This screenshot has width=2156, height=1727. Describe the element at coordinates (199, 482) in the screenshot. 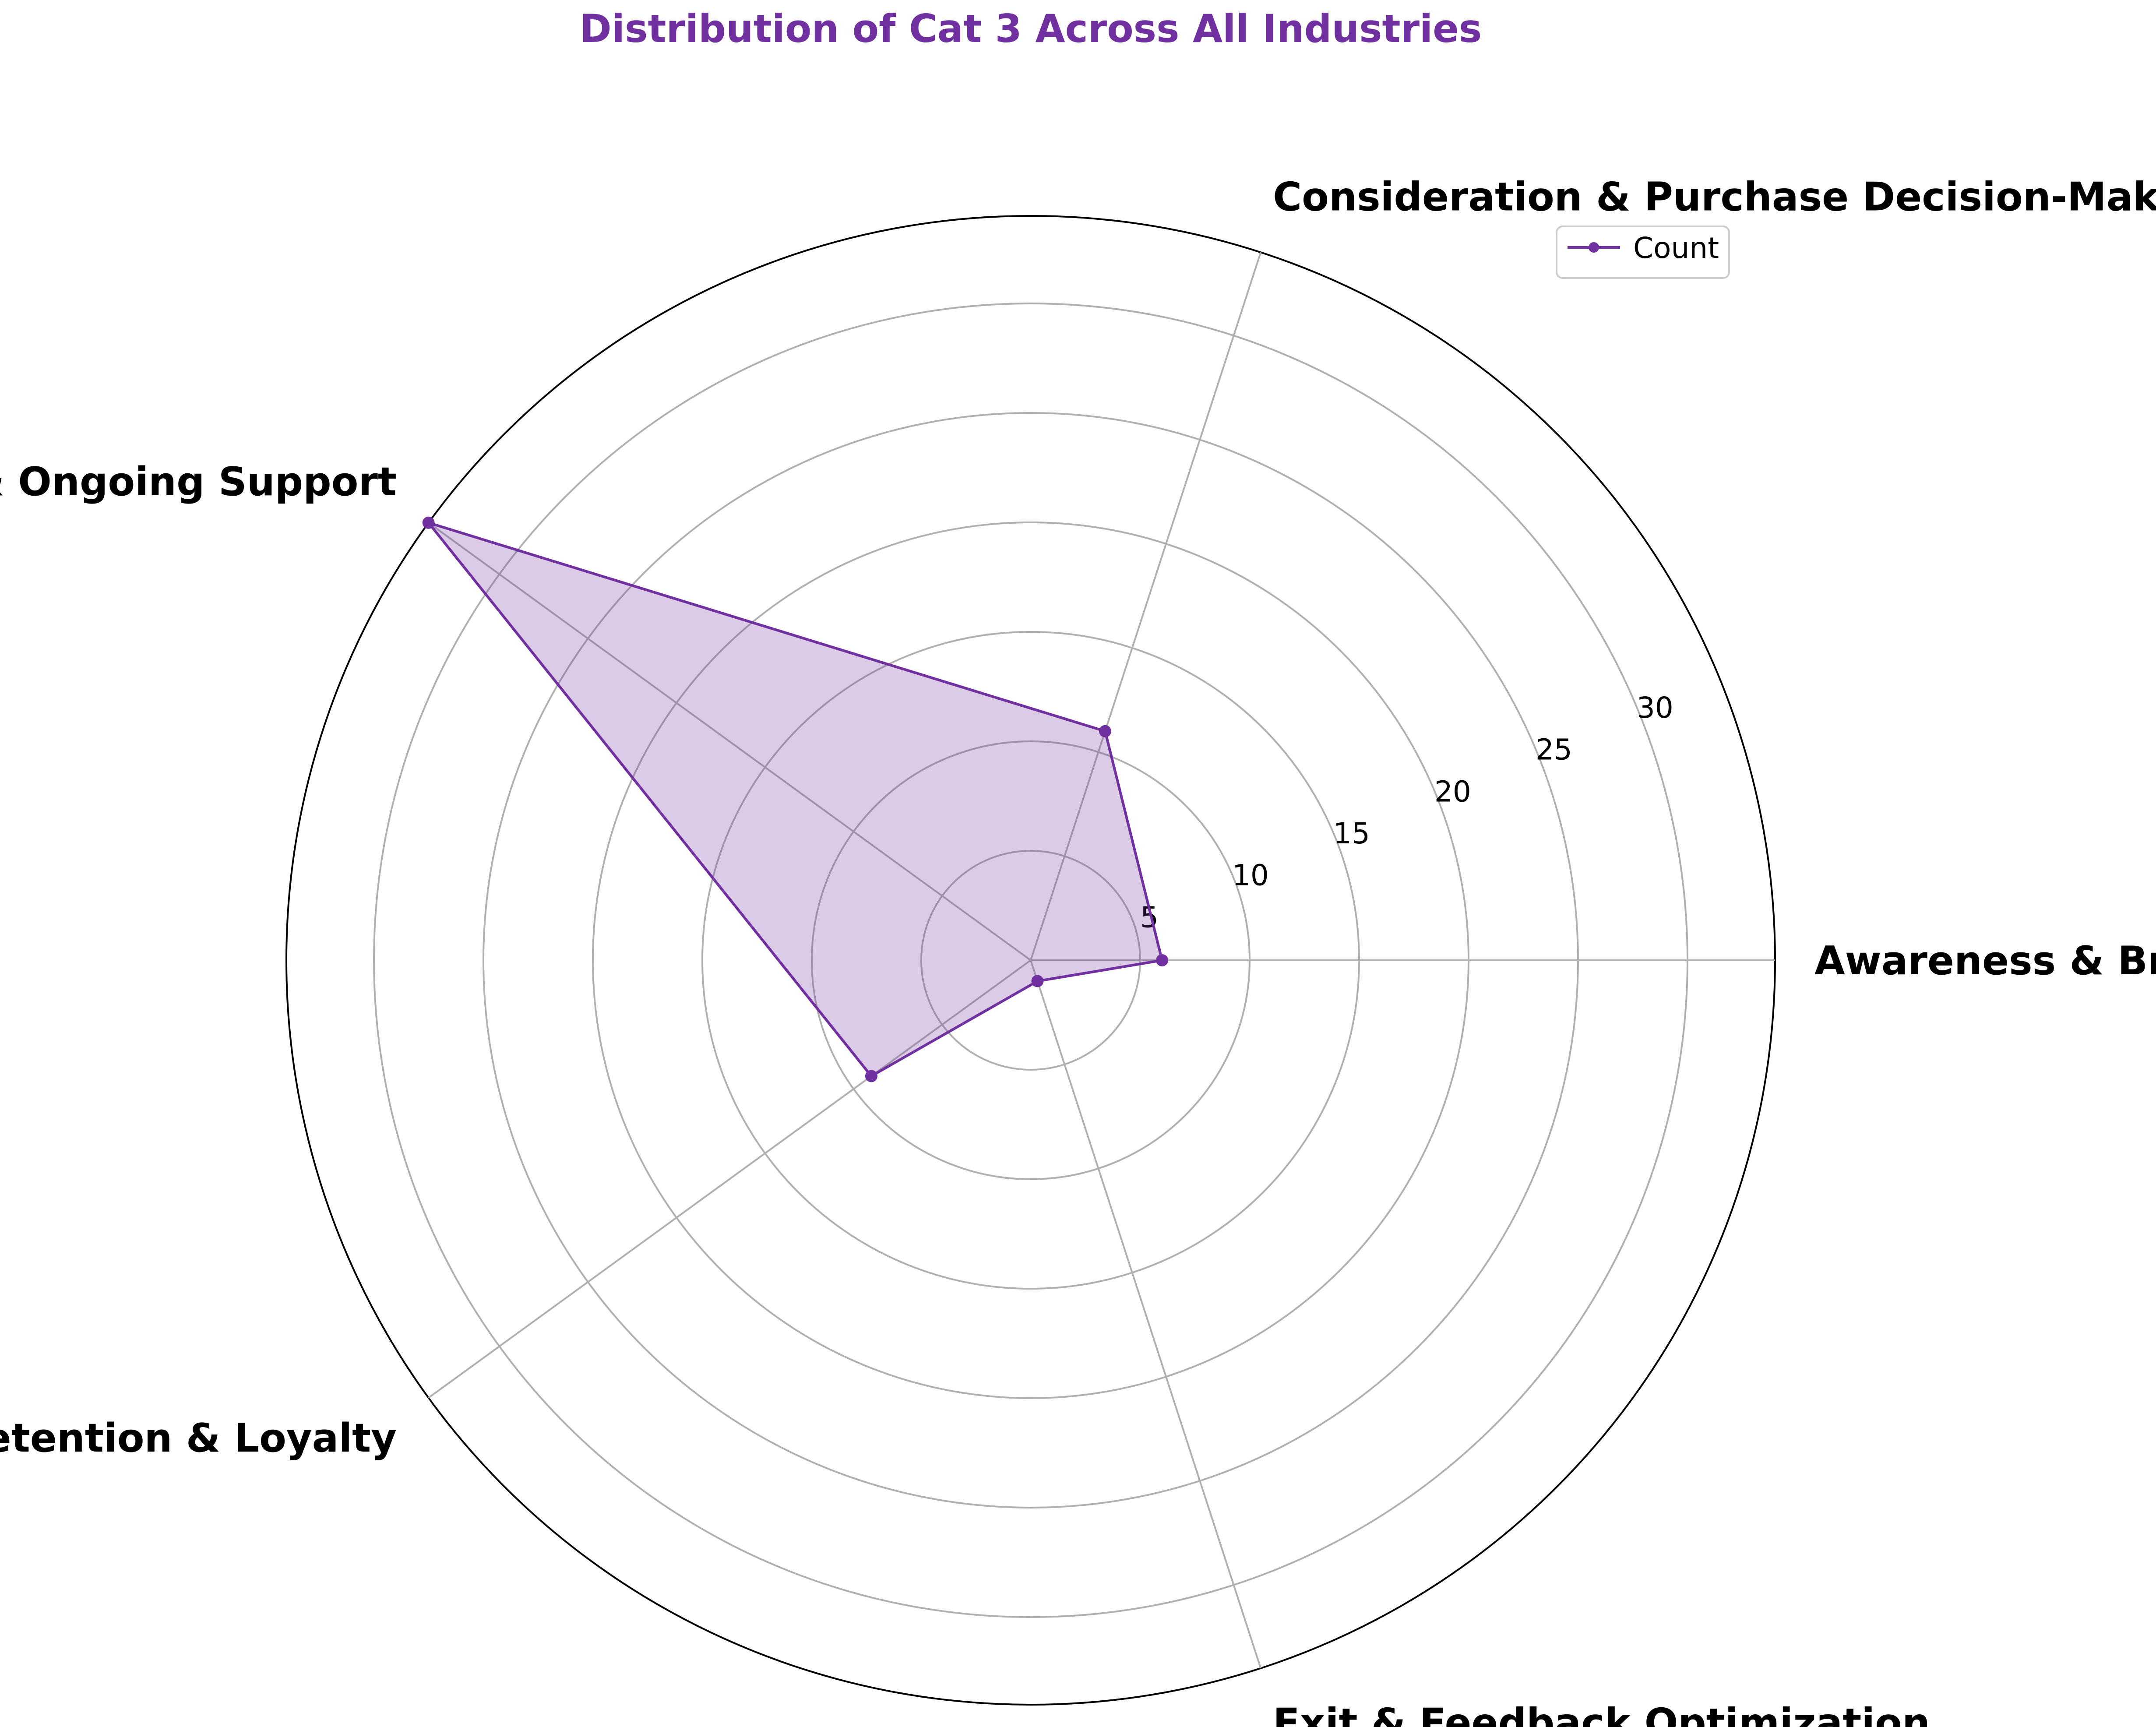

I see `category-label: Service Usage & Ongoing Support` at that location.